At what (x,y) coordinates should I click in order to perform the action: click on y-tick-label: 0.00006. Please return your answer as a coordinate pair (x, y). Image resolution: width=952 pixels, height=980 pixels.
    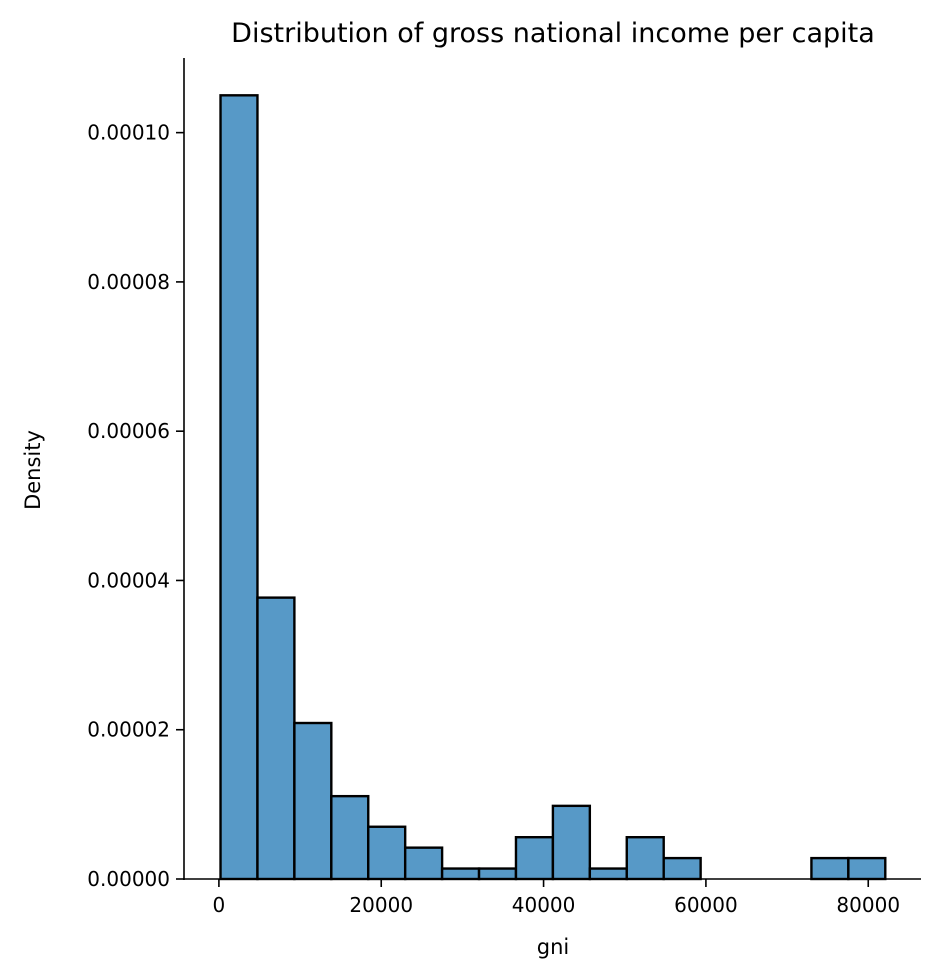
    Looking at the image, I should click on (128, 431).